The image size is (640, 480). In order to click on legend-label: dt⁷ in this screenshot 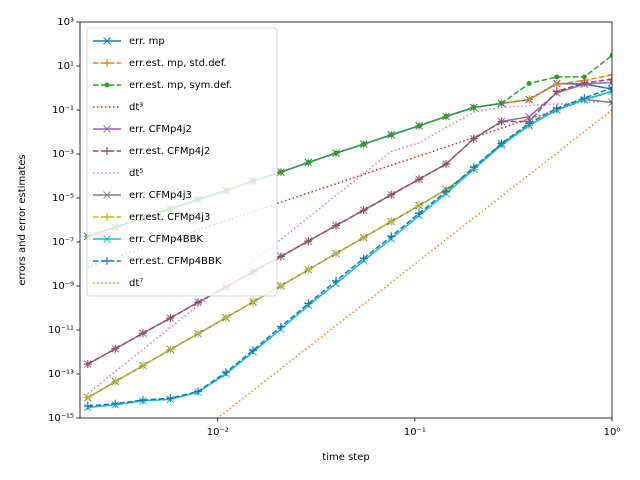, I will do `click(136, 283)`.